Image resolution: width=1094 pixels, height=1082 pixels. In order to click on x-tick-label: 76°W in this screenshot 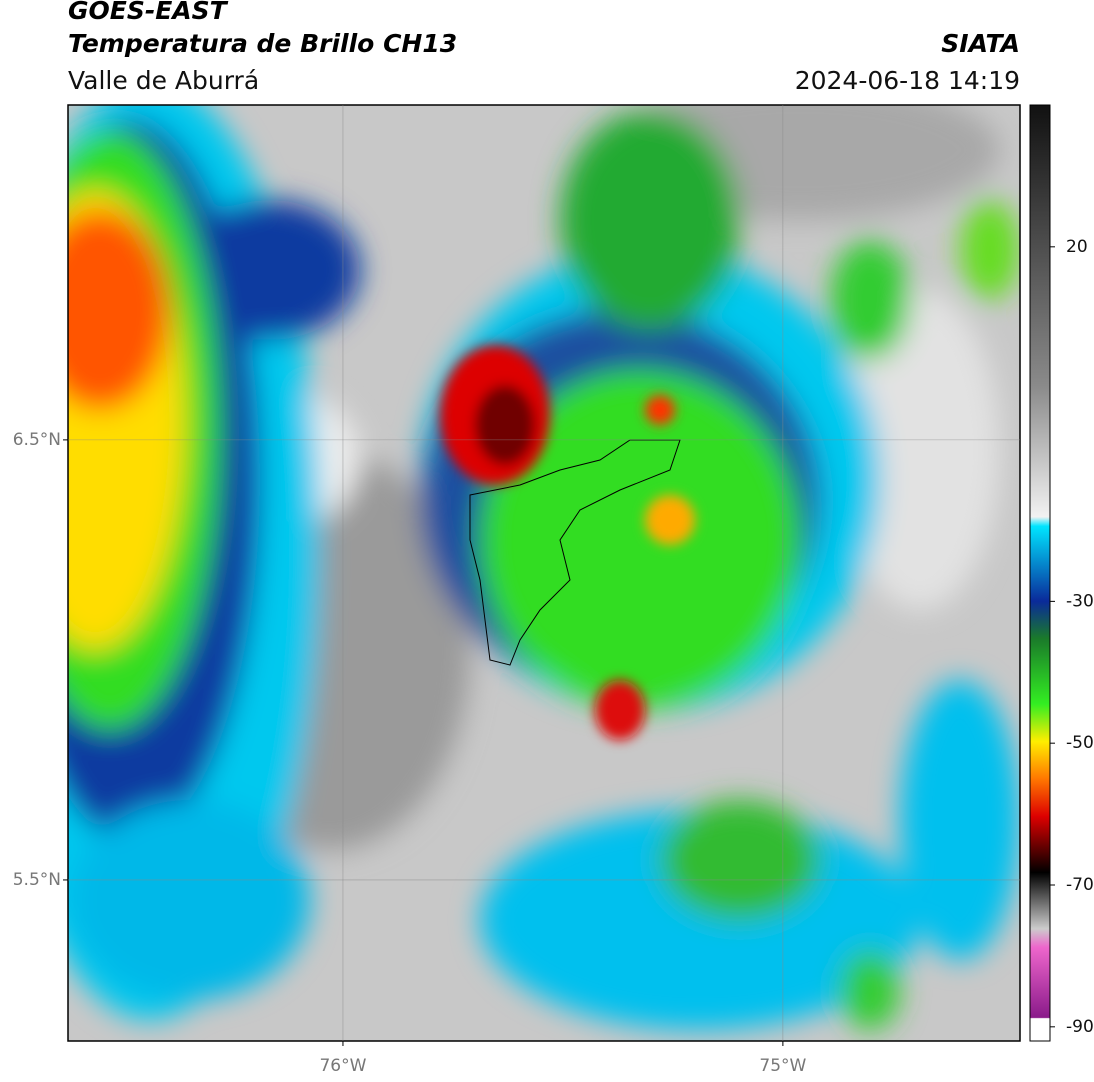, I will do `click(342, 1066)`.